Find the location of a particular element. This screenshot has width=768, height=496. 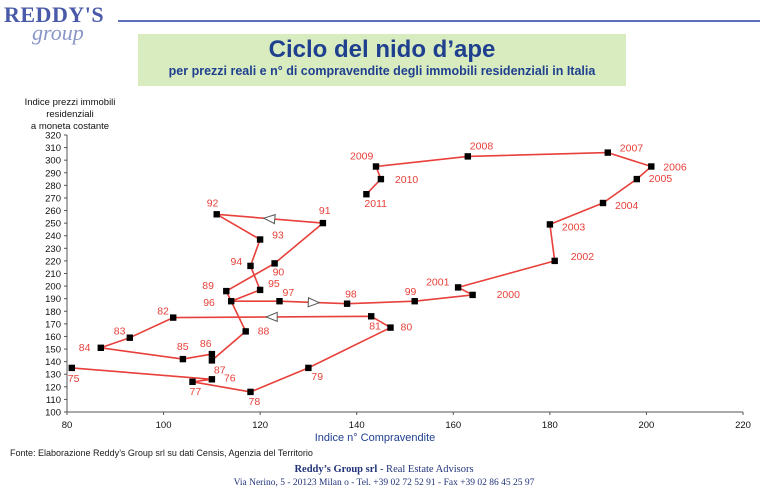

data-label: 99 is located at coordinates (411, 292).